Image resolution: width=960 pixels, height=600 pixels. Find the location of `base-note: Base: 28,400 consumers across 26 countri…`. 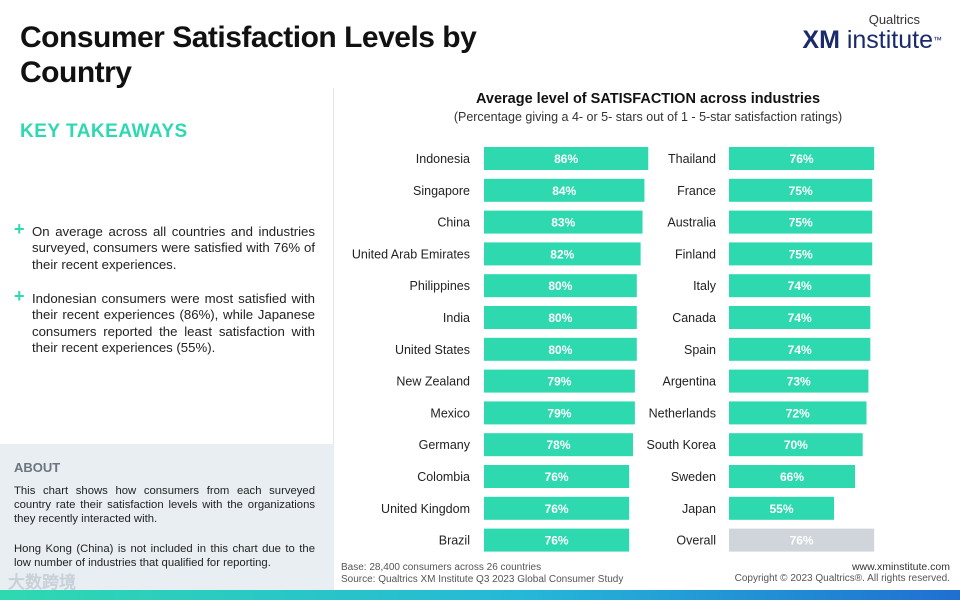

base-note: Base: 28,400 consumers across 26 countri… is located at coordinates (441, 567).